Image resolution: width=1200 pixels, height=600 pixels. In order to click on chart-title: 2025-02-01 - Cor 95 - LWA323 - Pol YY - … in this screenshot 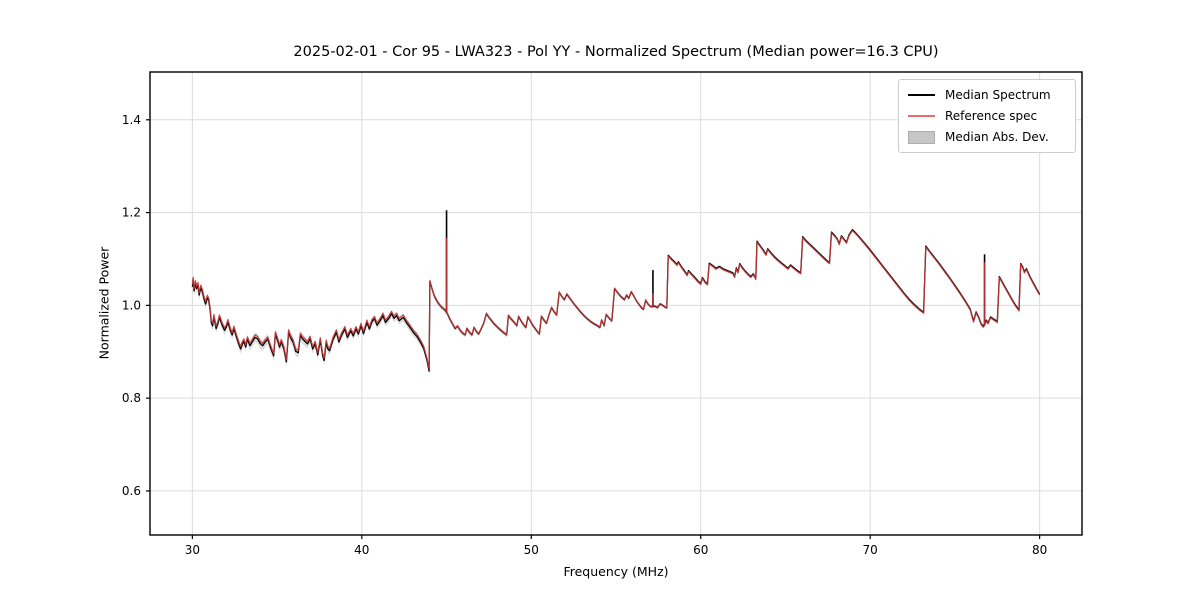, I will do `click(616, 52)`.